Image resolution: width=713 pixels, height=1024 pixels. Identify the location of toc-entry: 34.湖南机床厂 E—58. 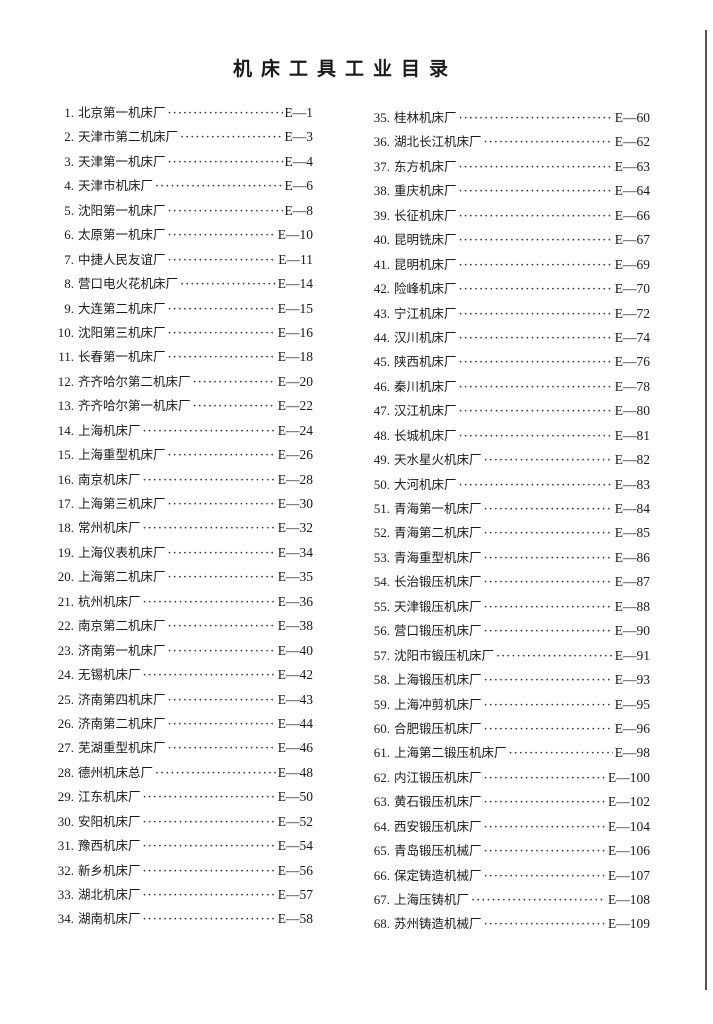
(180, 920).